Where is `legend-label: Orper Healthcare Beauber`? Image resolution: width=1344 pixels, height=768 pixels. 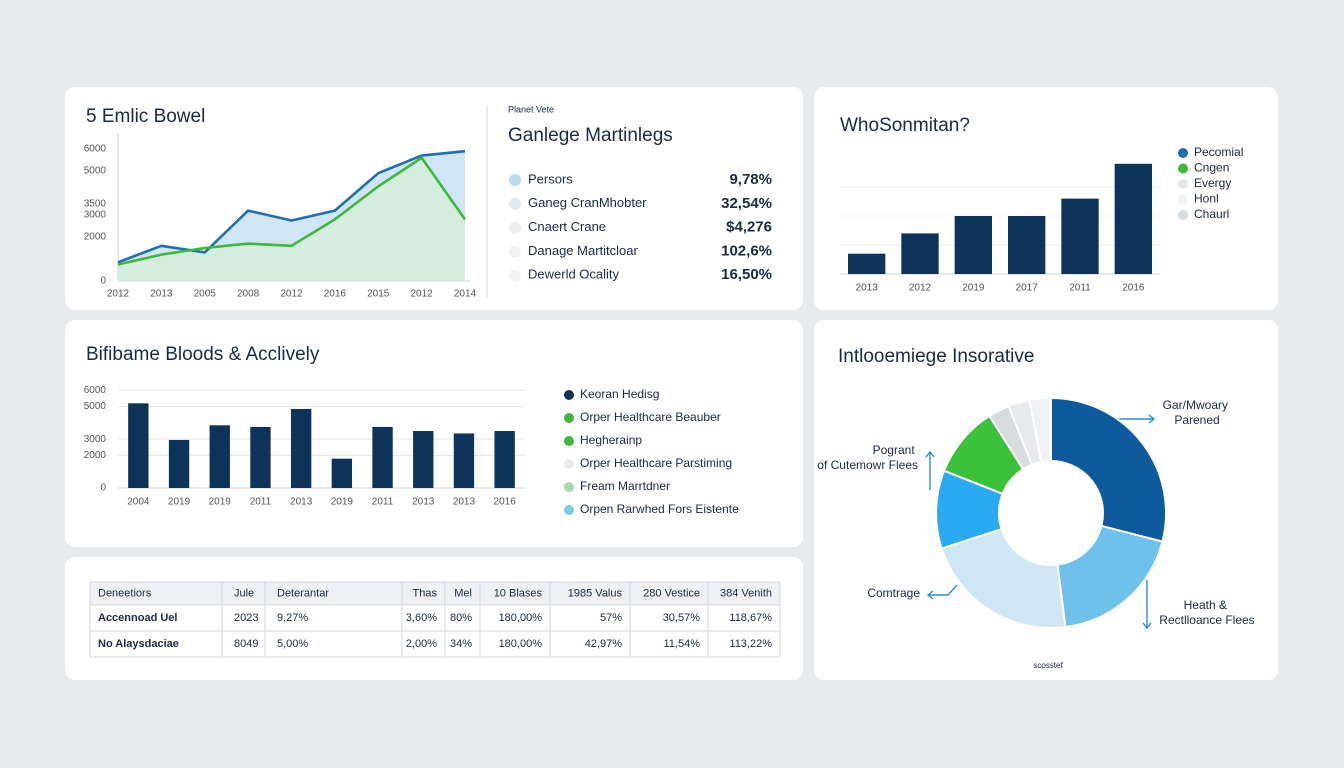
legend-label: Orper Healthcare Beauber is located at coordinates (650, 417).